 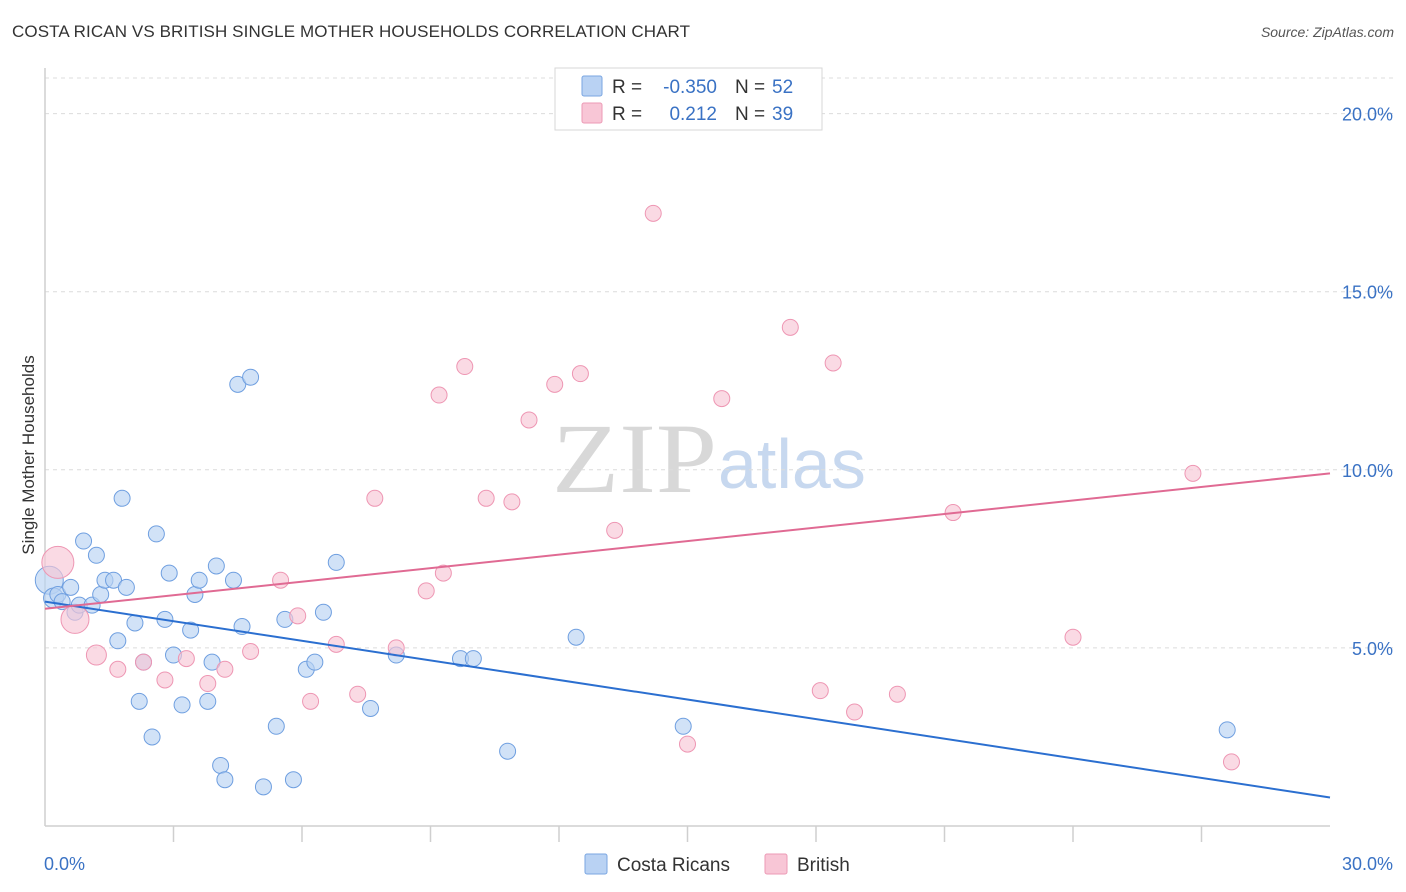 What do you see at coordinates (782, 87) in the screenshot?
I see `legend-n-value: 52` at bounding box center [782, 87].